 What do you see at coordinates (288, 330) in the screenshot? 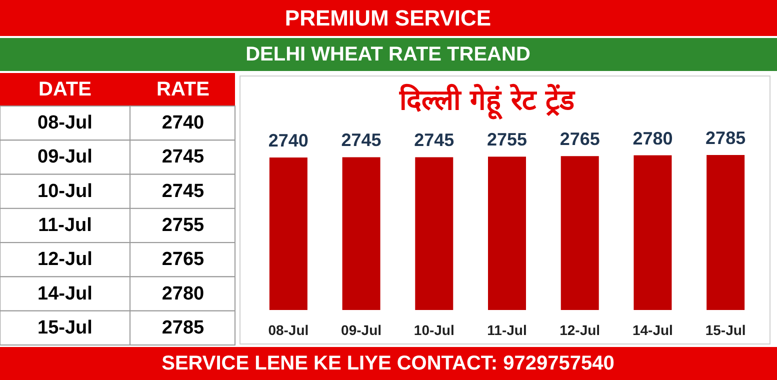
I see `x-tick-label: 08-Jul` at bounding box center [288, 330].